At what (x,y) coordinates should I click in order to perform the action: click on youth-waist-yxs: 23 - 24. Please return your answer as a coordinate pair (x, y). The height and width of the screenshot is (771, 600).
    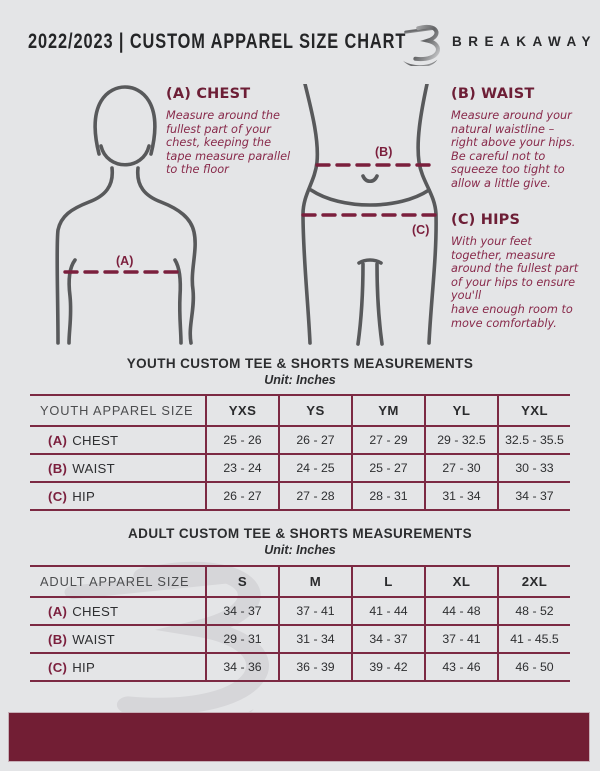
    Looking at the image, I should click on (241, 468).